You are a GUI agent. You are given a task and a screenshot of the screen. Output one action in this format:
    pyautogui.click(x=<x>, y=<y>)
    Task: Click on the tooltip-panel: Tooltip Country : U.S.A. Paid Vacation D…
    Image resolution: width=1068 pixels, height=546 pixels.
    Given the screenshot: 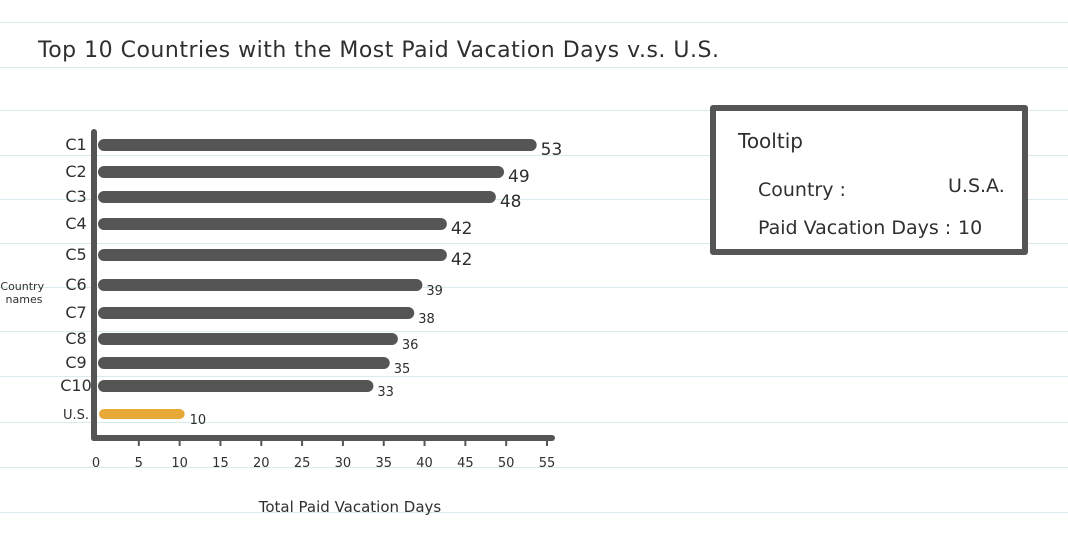 What is the action you would take?
    pyautogui.click(x=869, y=180)
    